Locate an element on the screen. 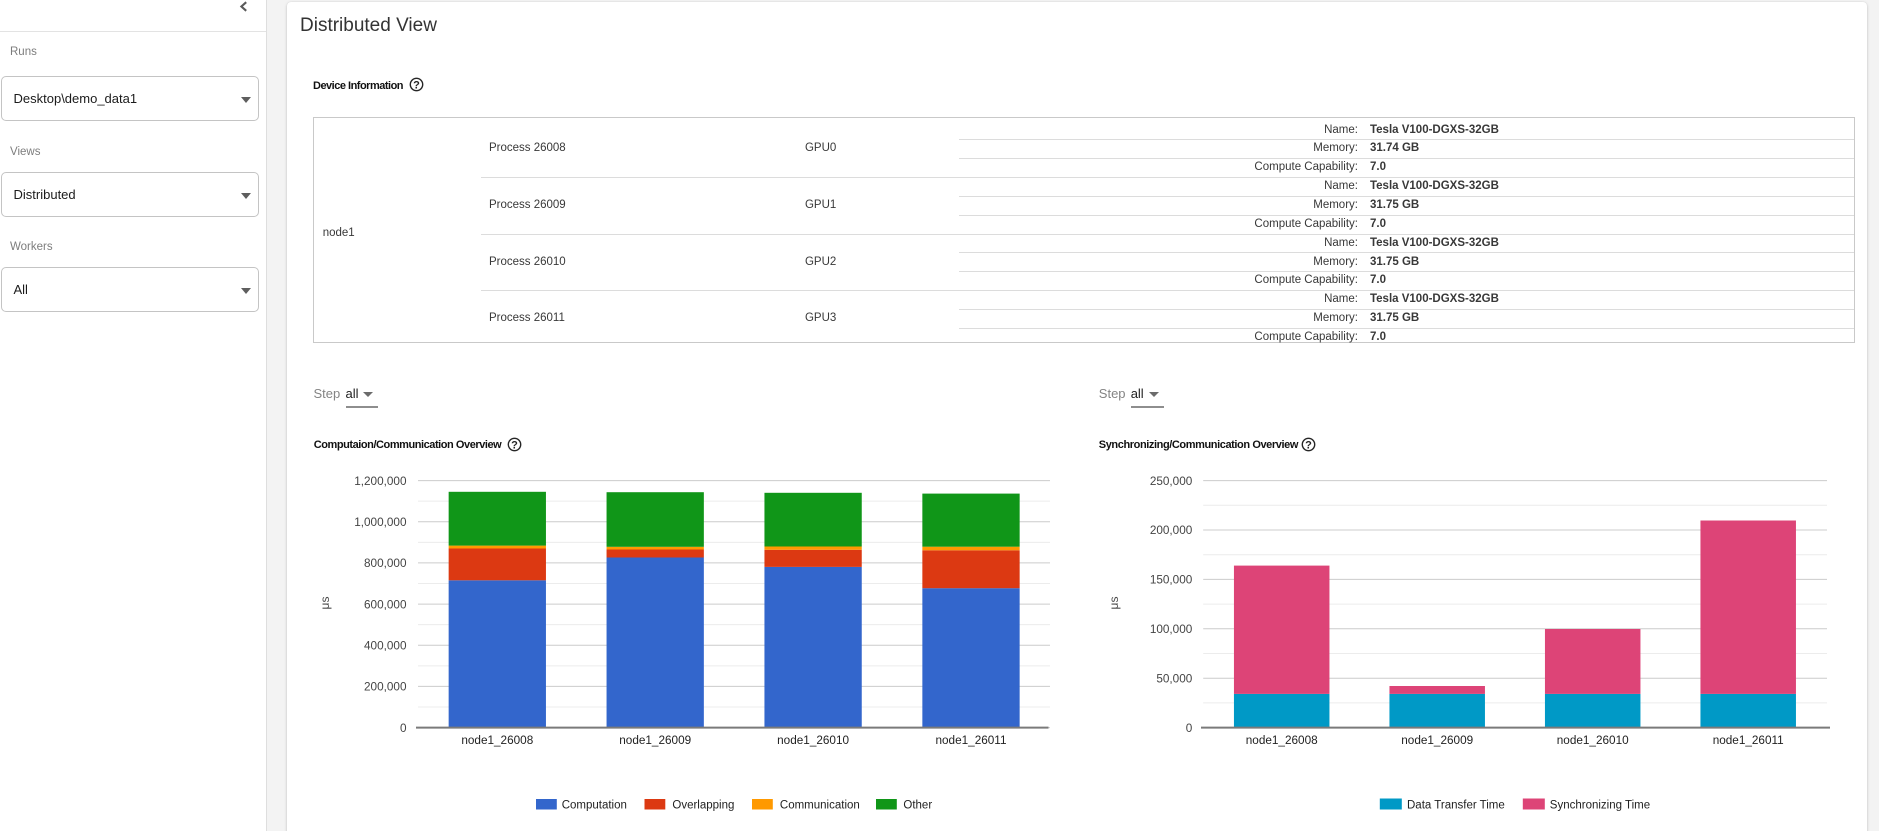 This screenshot has width=1879, height=831. svg-text: Data Transfer Time is located at coordinates (1456, 806).